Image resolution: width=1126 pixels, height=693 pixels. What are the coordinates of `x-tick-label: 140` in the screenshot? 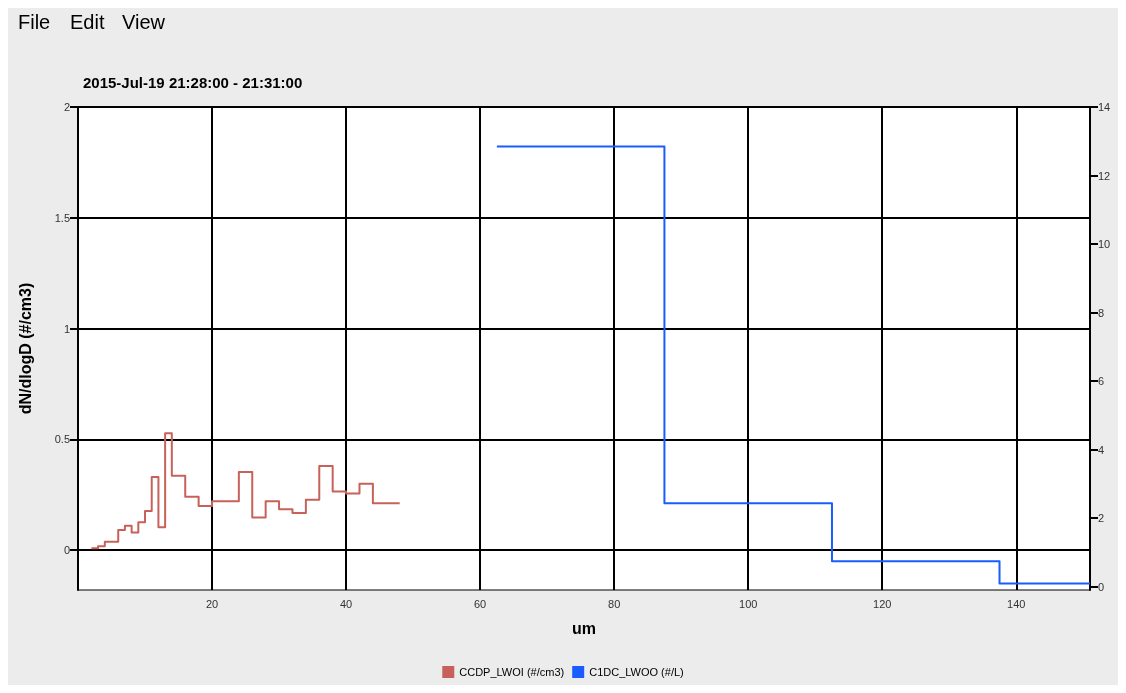 It's located at (1016, 603).